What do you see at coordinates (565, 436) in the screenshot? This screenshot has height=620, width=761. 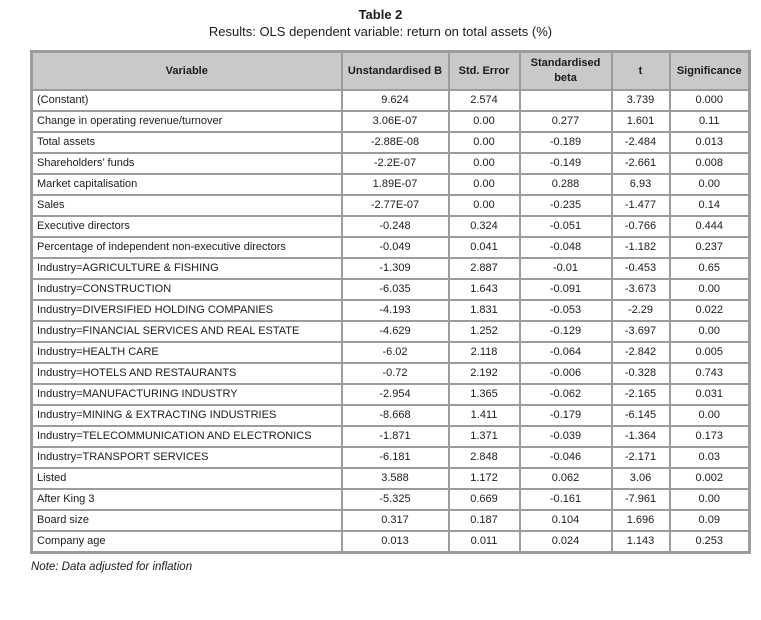 I see `standardised-beta-cell: -0.039` at bounding box center [565, 436].